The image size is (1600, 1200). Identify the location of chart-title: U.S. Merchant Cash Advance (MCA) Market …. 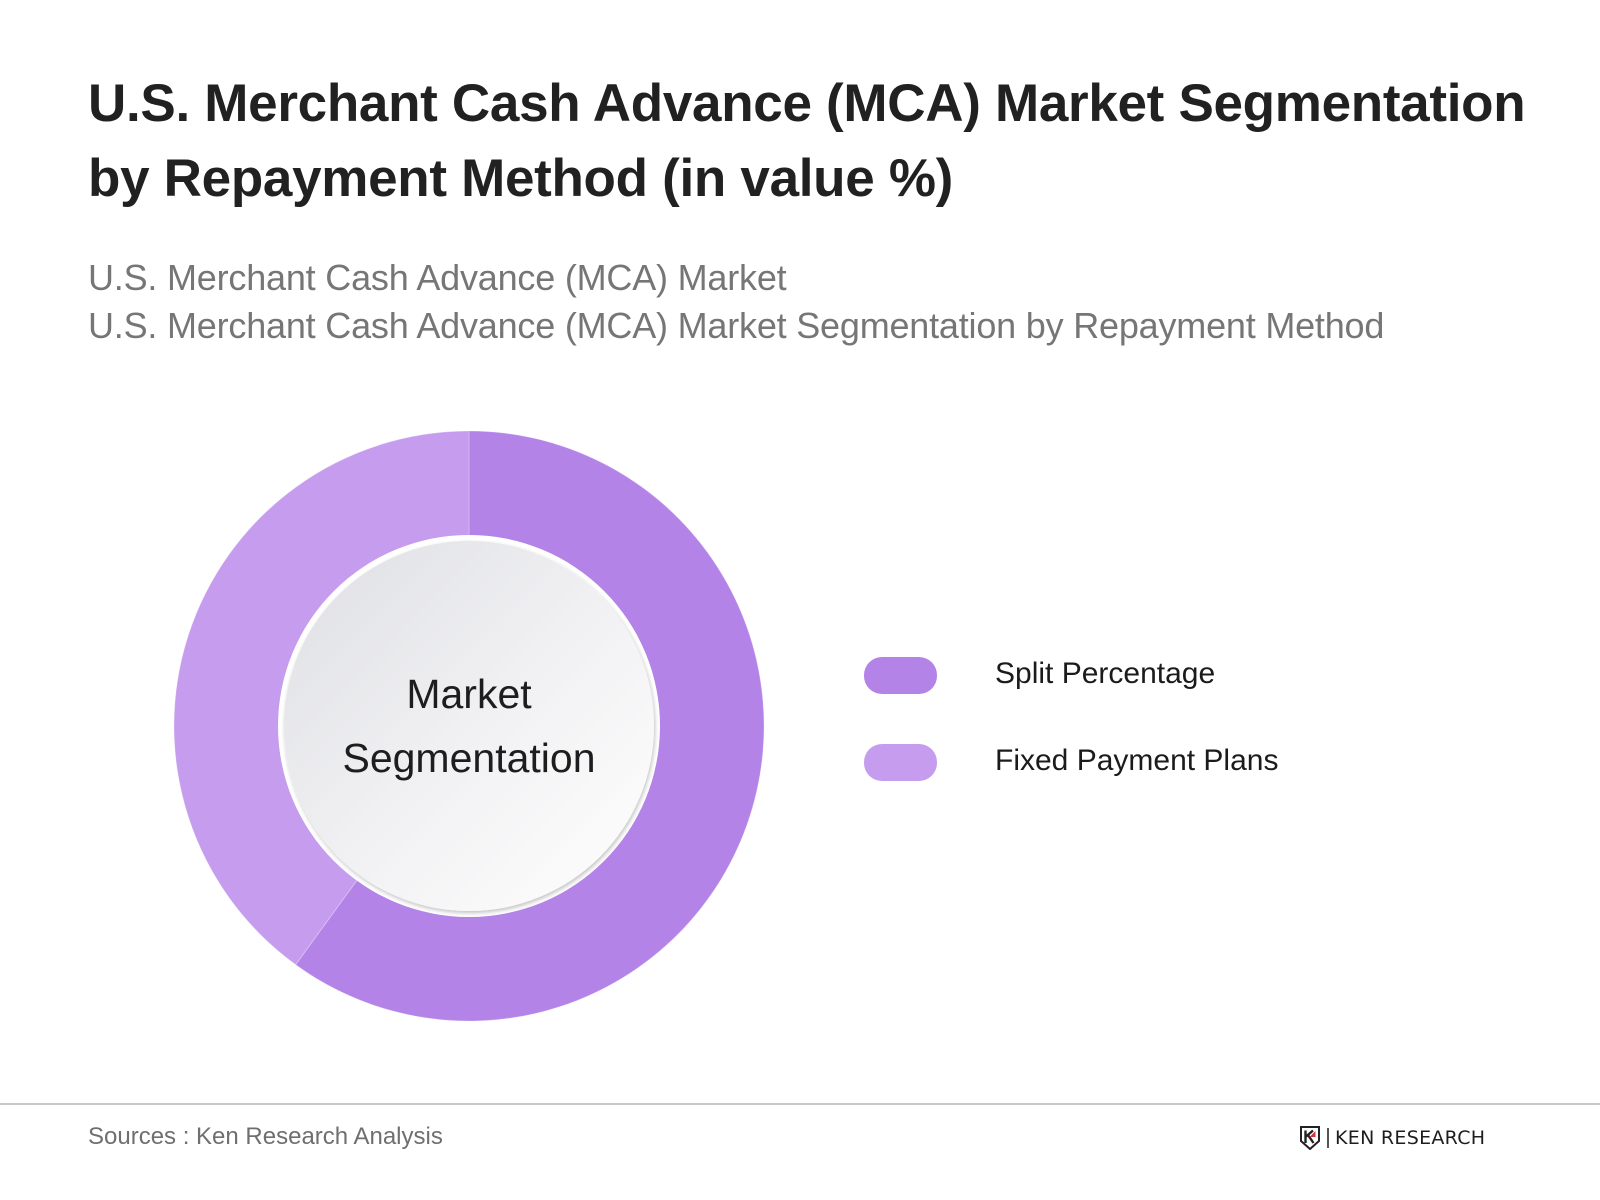
(807, 141).